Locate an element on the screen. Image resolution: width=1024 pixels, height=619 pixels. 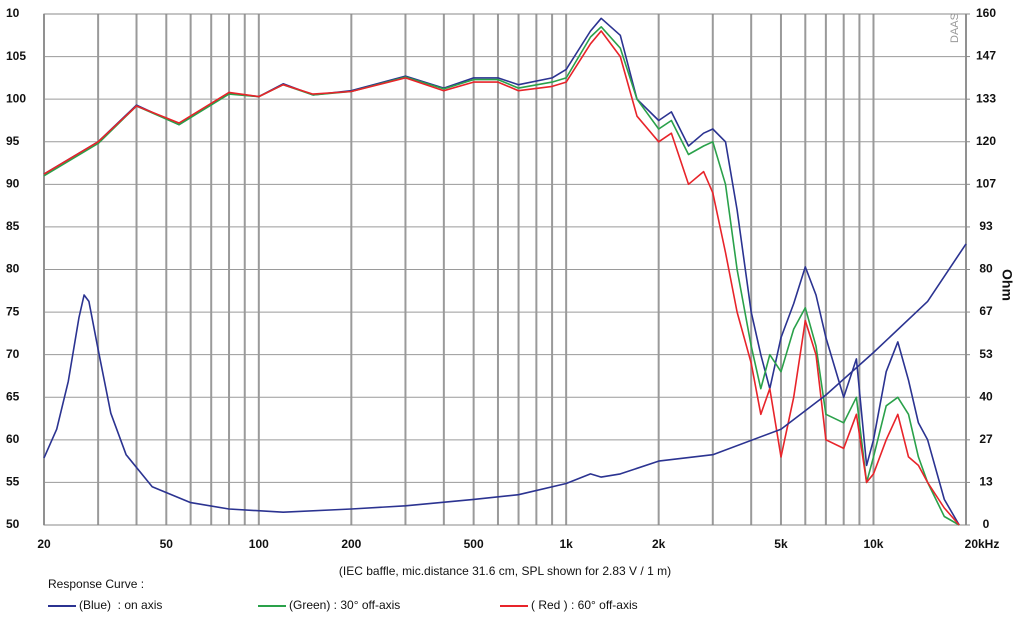
x-tick-label: 2k is located at coordinates (659, 544).